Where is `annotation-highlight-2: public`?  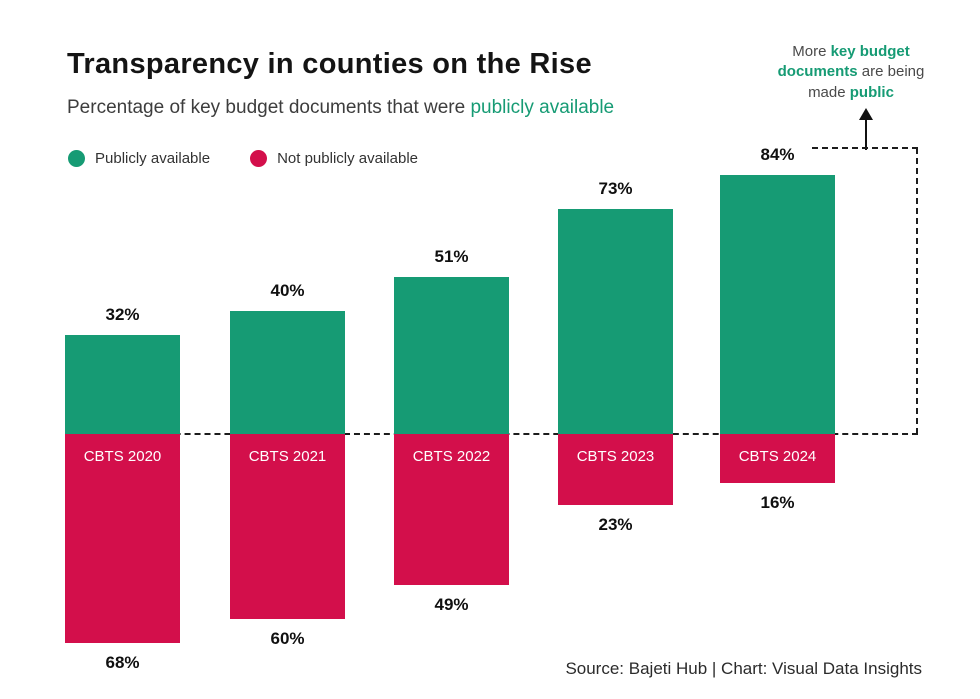
annotation-highlight-2: public is located at coordinates (871, 92).